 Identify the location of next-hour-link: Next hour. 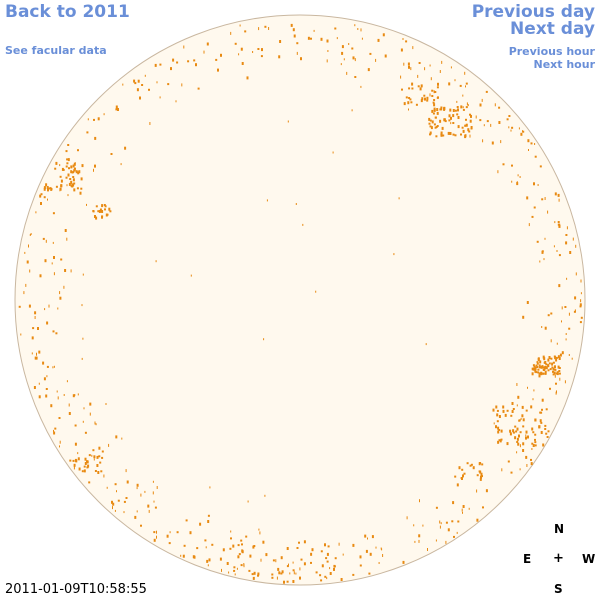
(564, 64).